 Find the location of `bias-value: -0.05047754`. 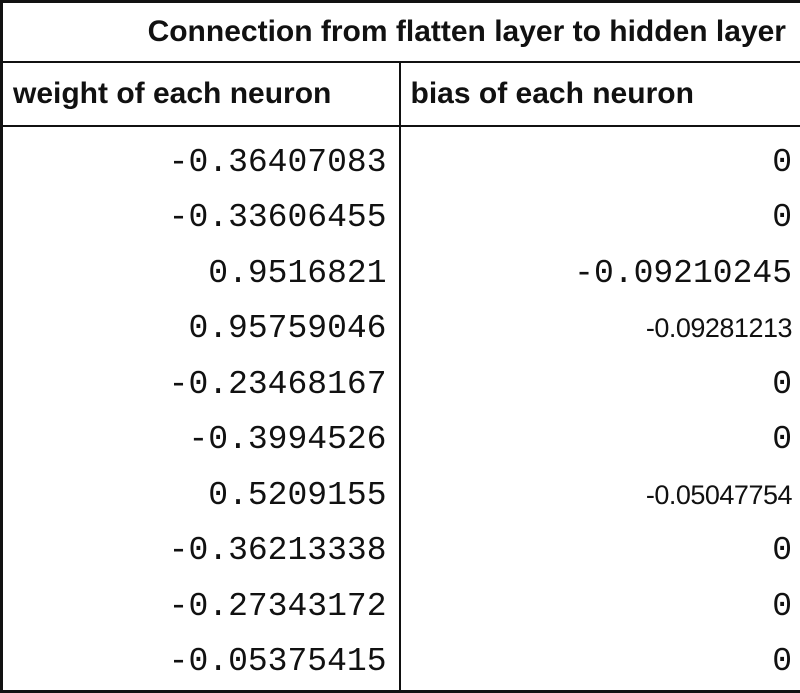

bias-value: -0.05047754 is located at coordinates (600, 496).